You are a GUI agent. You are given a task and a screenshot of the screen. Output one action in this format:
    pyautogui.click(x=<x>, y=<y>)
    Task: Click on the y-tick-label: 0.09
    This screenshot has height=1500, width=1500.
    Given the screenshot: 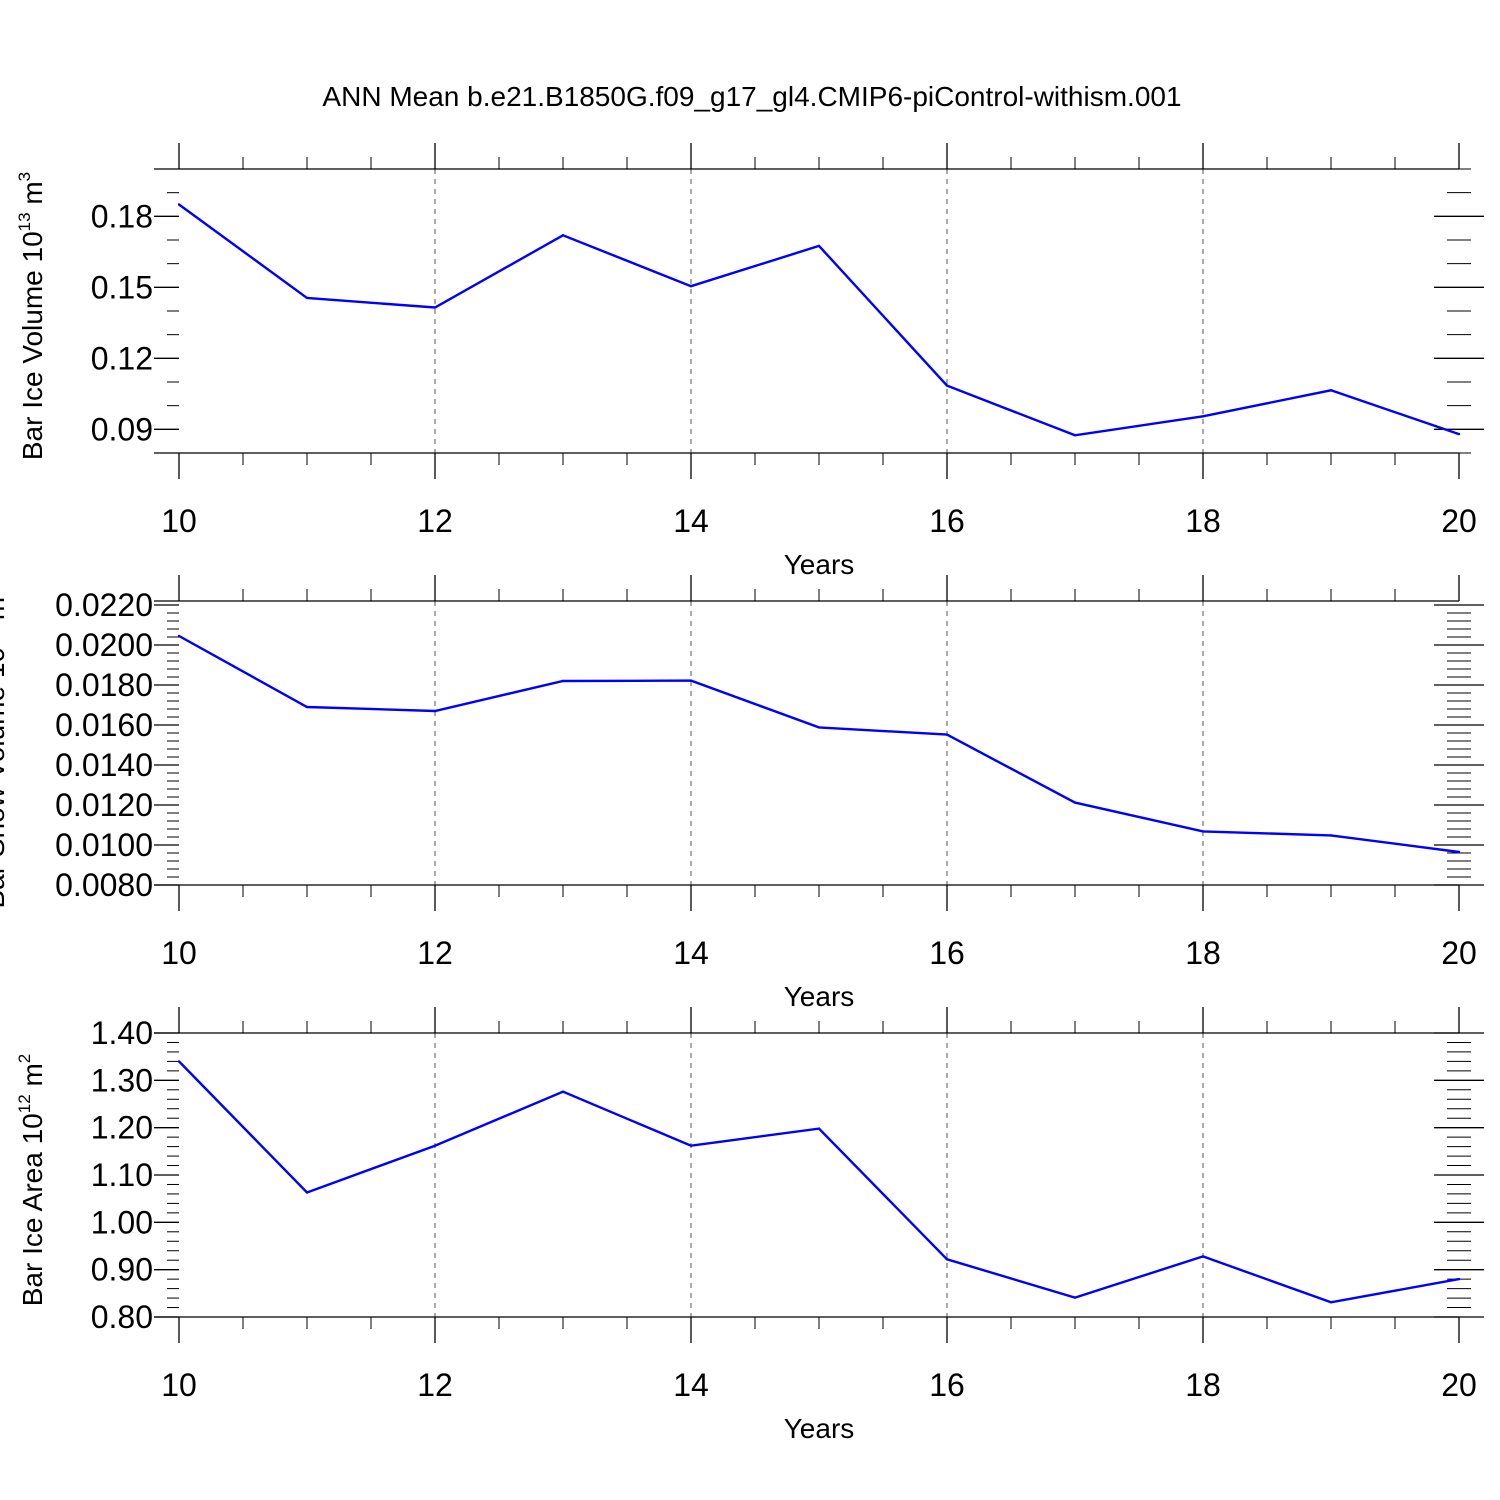 What is the action you would take?
    pyautogui.click(x=122, y=429)
    